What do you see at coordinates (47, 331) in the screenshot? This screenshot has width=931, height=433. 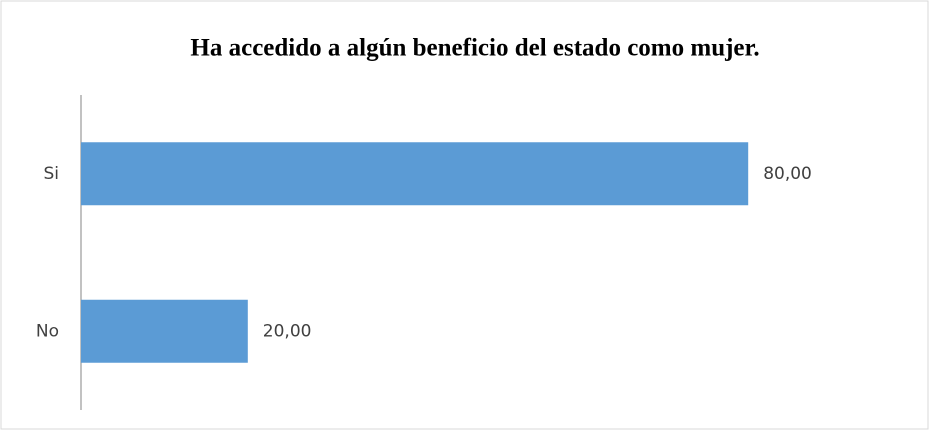 I see `y-tick-label: No` at bounding box center [47, 331].